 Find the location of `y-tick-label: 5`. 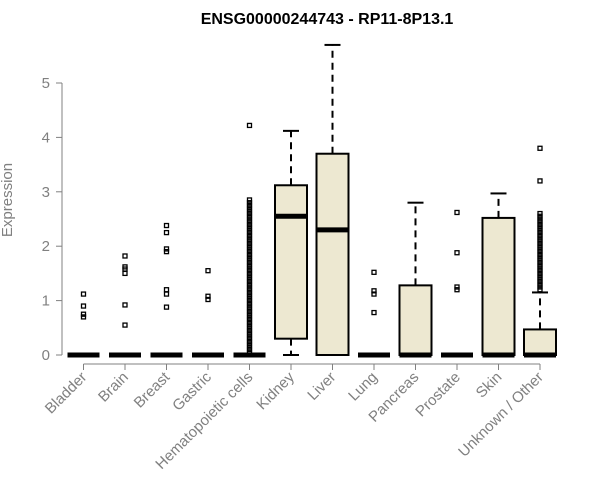

y-tick-label: 5 is located at coordinates (46, 83).